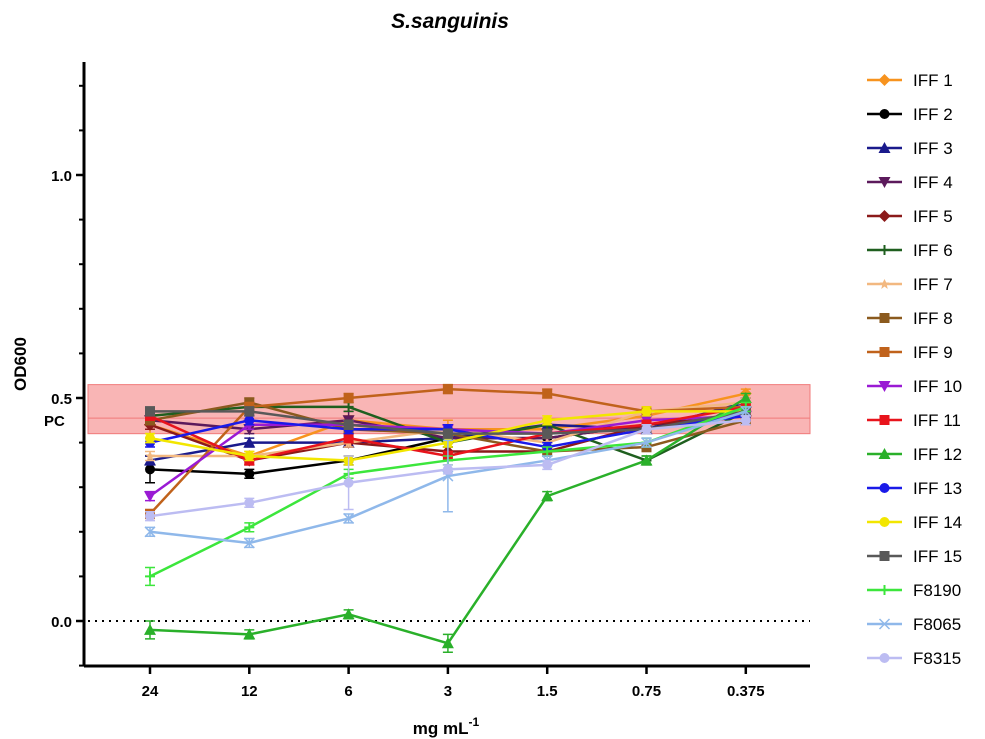 This screenshot has height=739, width=985. What do you see at coordinates (910, 80) in the screenshot?
I see `legend-item: IFF 1` at bounding box center [910, 80].